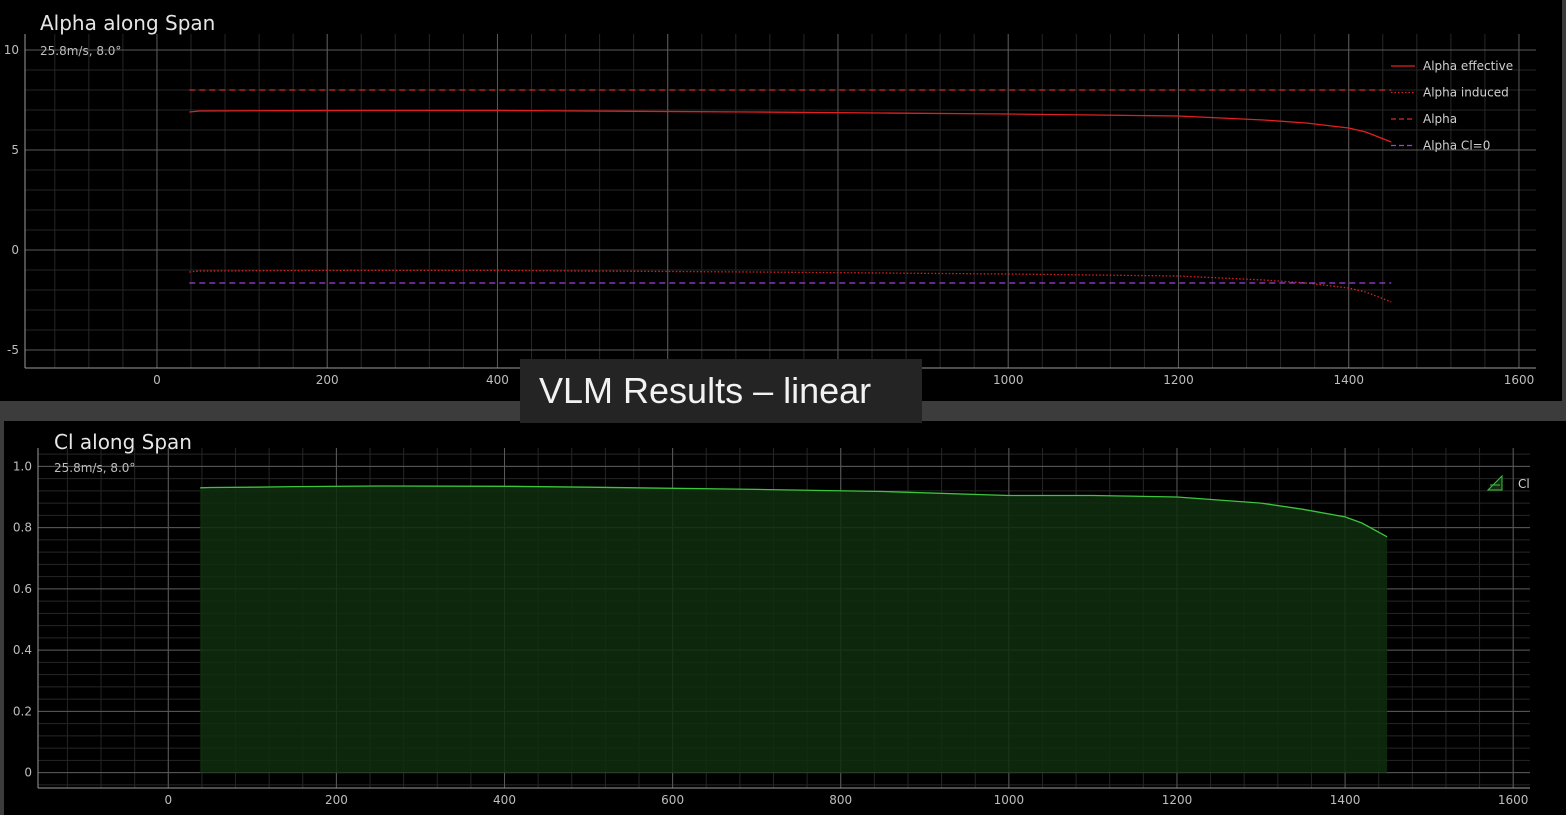 This screenshot has width=1566, height=815. I want to click on alpha-y-tick-label: 5, so click(15, 150).